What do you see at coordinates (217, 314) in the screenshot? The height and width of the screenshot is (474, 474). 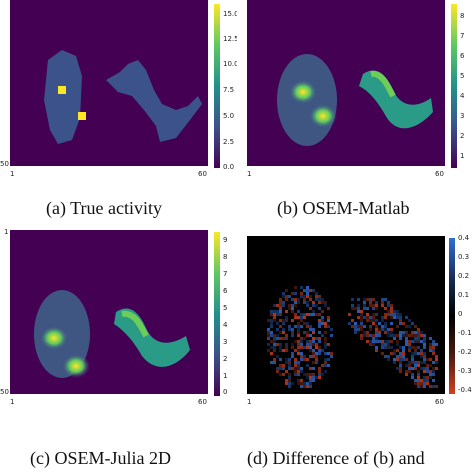 I see `colorbar-c` at bounding box center [217, 314].